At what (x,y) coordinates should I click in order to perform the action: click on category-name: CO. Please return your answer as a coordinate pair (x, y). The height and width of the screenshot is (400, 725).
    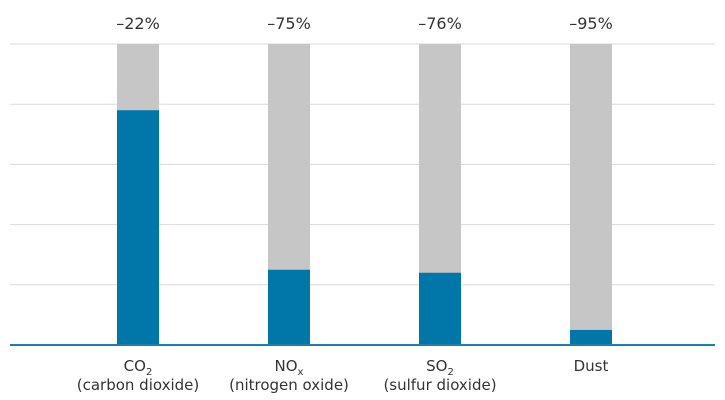
    Looking at the image, I should click on (135, 366).